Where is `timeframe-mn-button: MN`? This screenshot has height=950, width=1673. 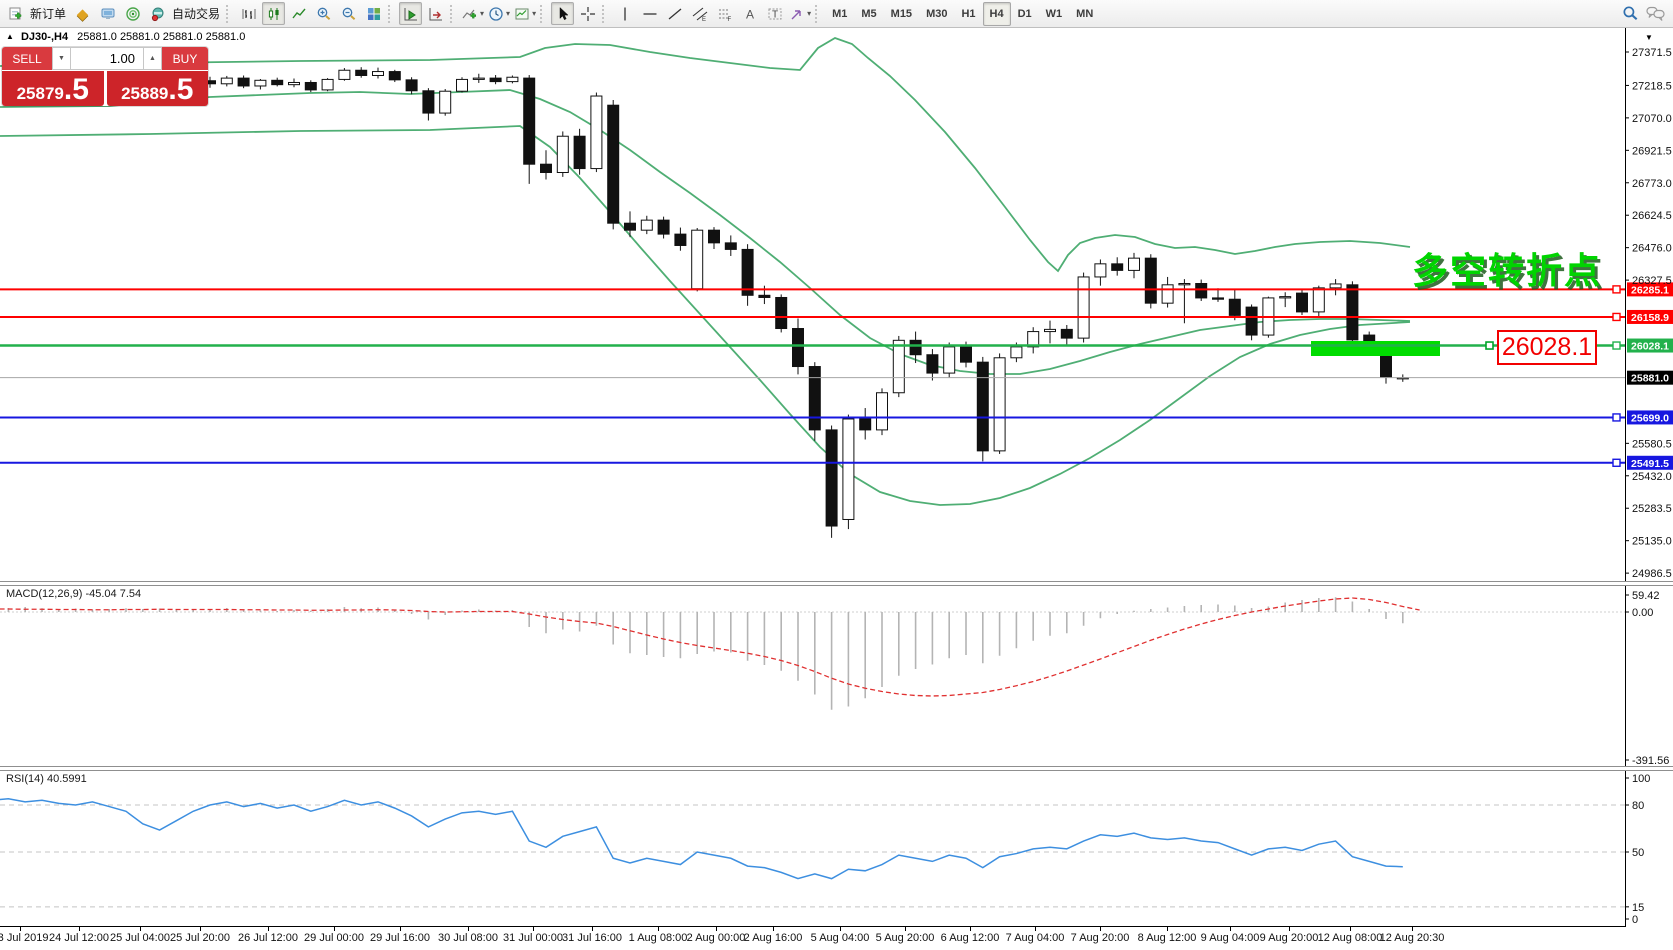
timeframe-mn-button: MN is located at coordinates (1085, 13).